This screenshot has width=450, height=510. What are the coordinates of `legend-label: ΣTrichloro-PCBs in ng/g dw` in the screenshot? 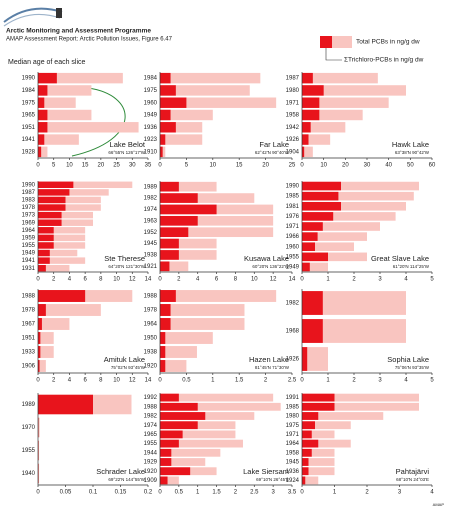 It's located at (384, 60).